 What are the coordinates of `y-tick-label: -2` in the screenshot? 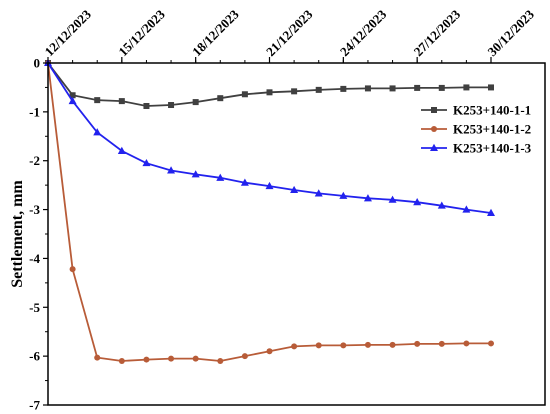 It's located at (34, 160).